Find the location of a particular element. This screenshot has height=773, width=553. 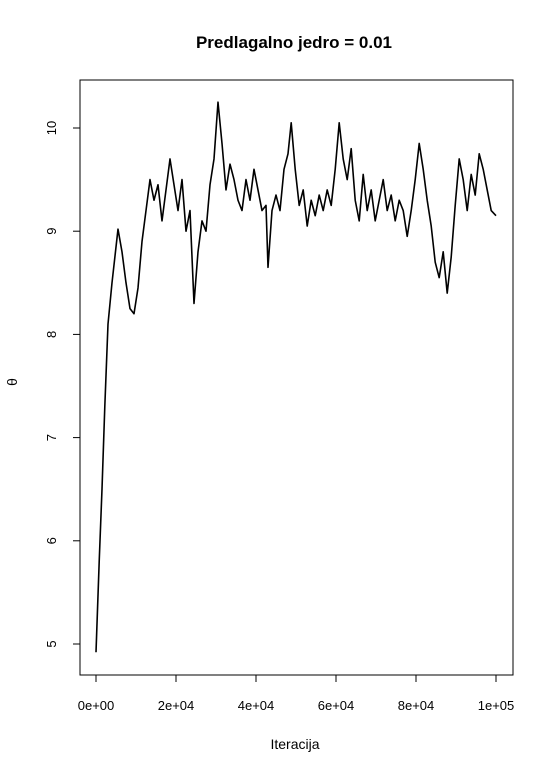

y-tick-label: 9 is located at coordinates (51, 231).